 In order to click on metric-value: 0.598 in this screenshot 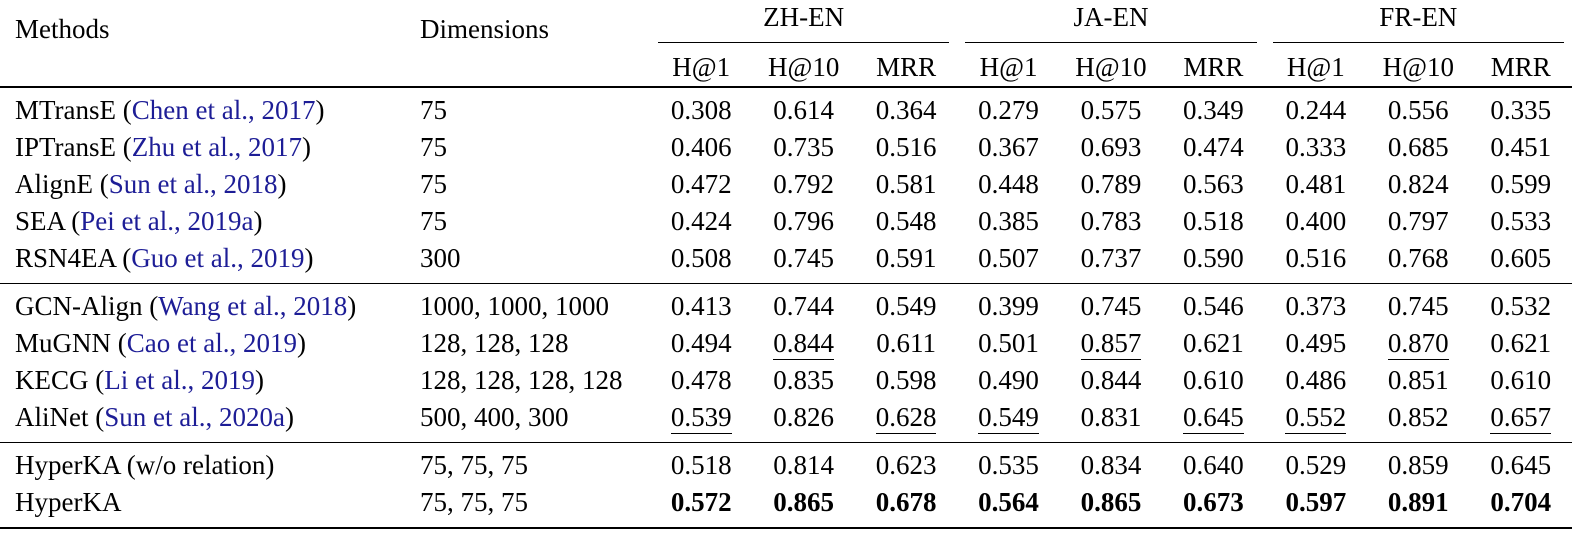, I will do `click(906, 380)`.